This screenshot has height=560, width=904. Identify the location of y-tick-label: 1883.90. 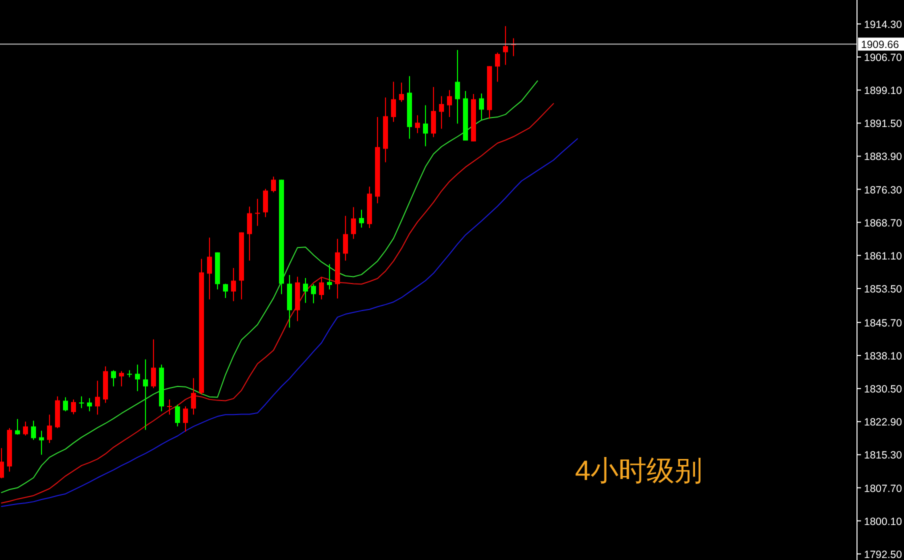
(883, 157).